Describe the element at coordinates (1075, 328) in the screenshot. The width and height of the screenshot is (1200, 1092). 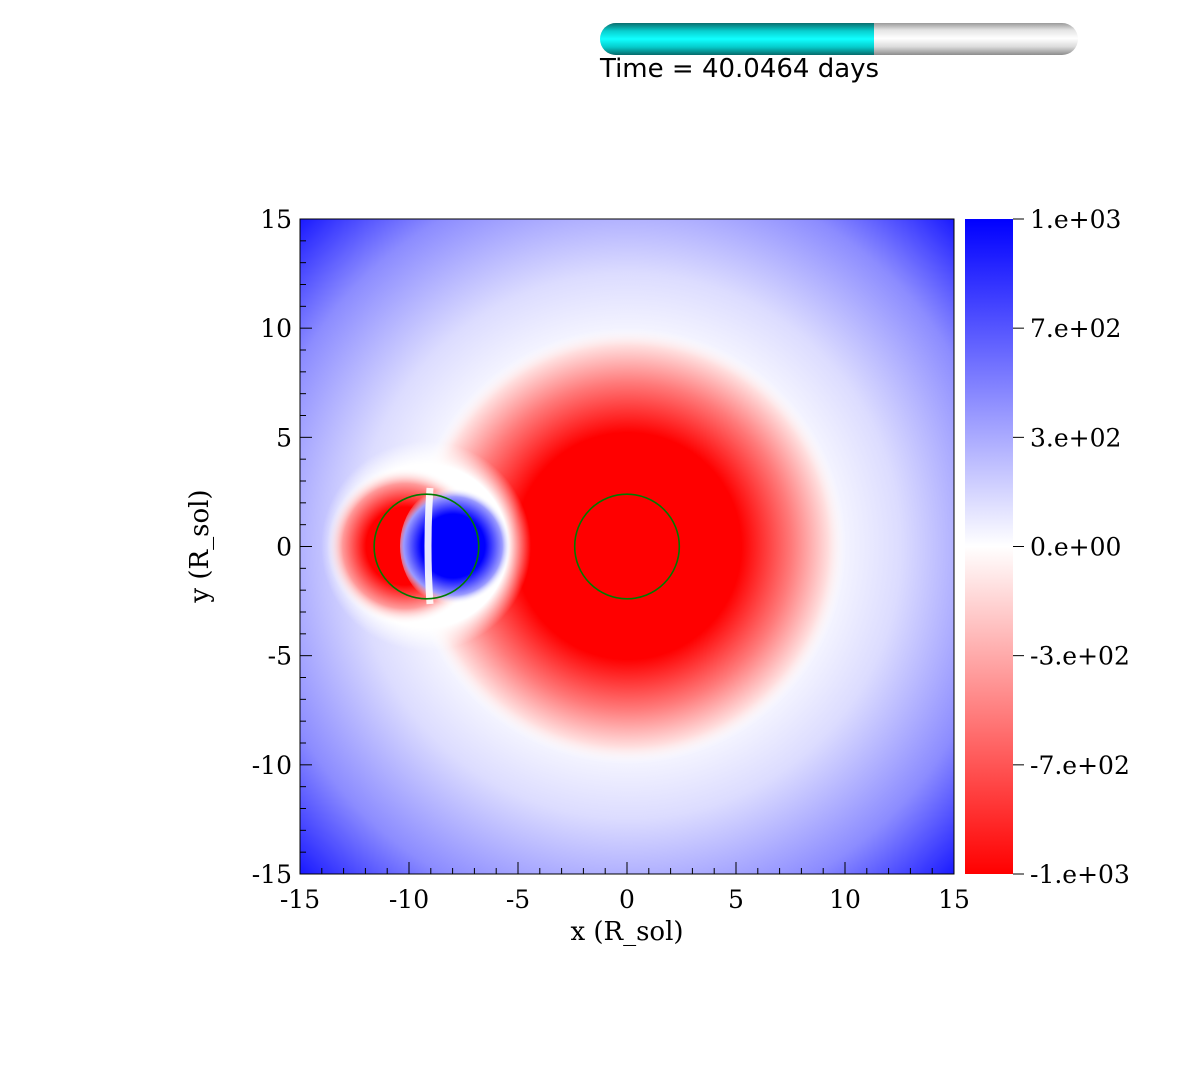
I see `colorbar-tick-label: 7.e+02` at that location.